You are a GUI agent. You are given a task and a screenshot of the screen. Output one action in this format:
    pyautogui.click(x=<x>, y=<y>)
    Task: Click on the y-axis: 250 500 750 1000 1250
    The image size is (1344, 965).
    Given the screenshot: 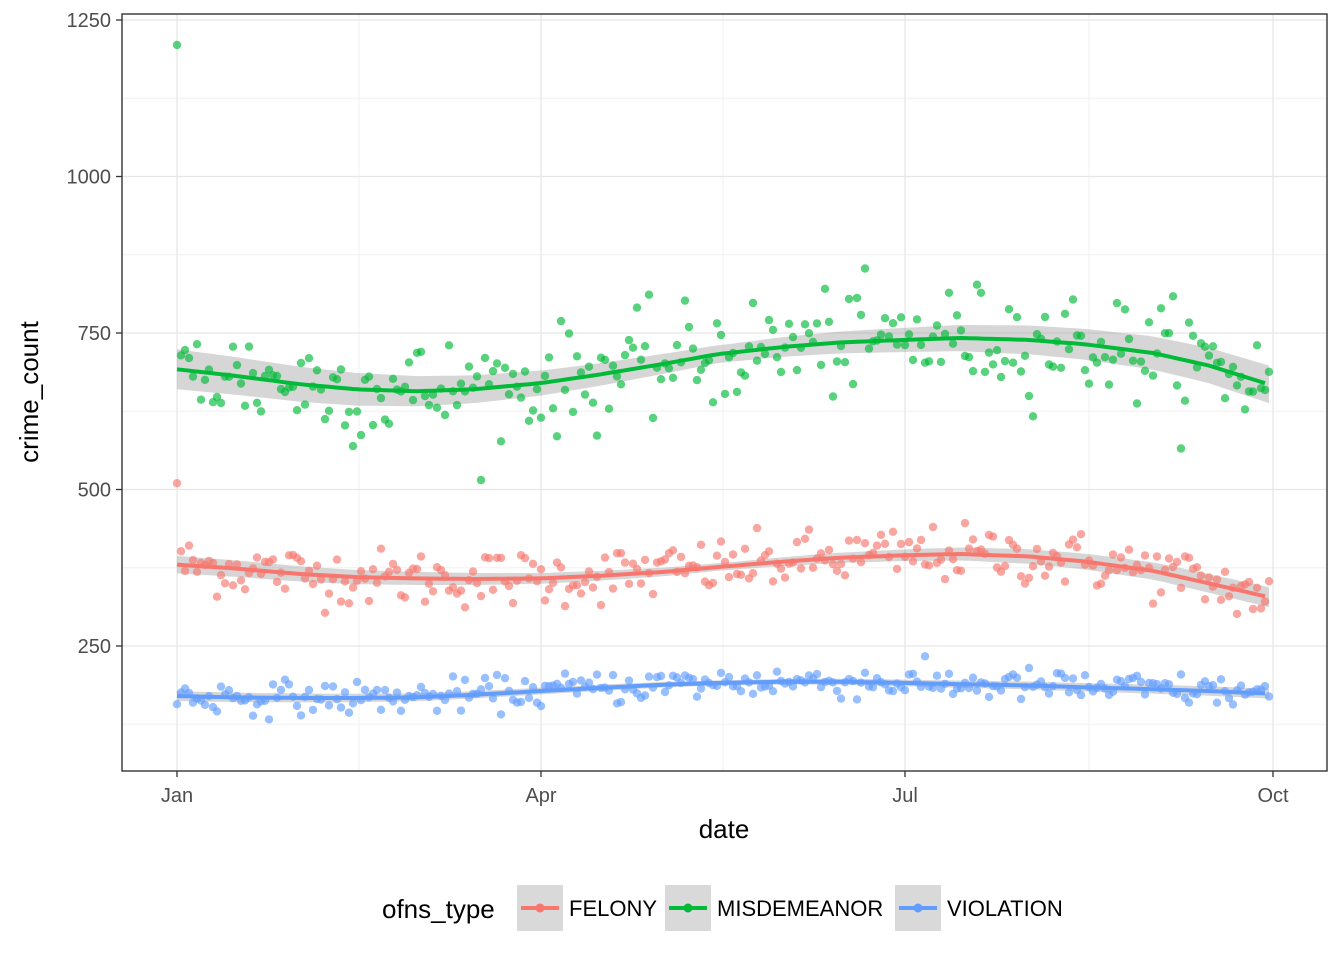 What is the action you would take?
    pyautogui.click(x=94, y=334)
    